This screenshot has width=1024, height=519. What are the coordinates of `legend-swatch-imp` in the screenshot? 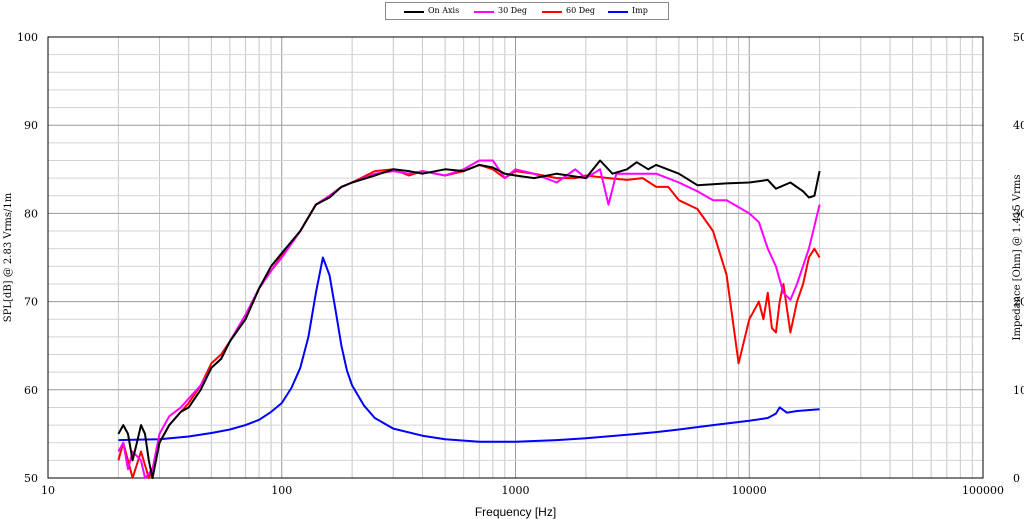 It's located at (618, 12).